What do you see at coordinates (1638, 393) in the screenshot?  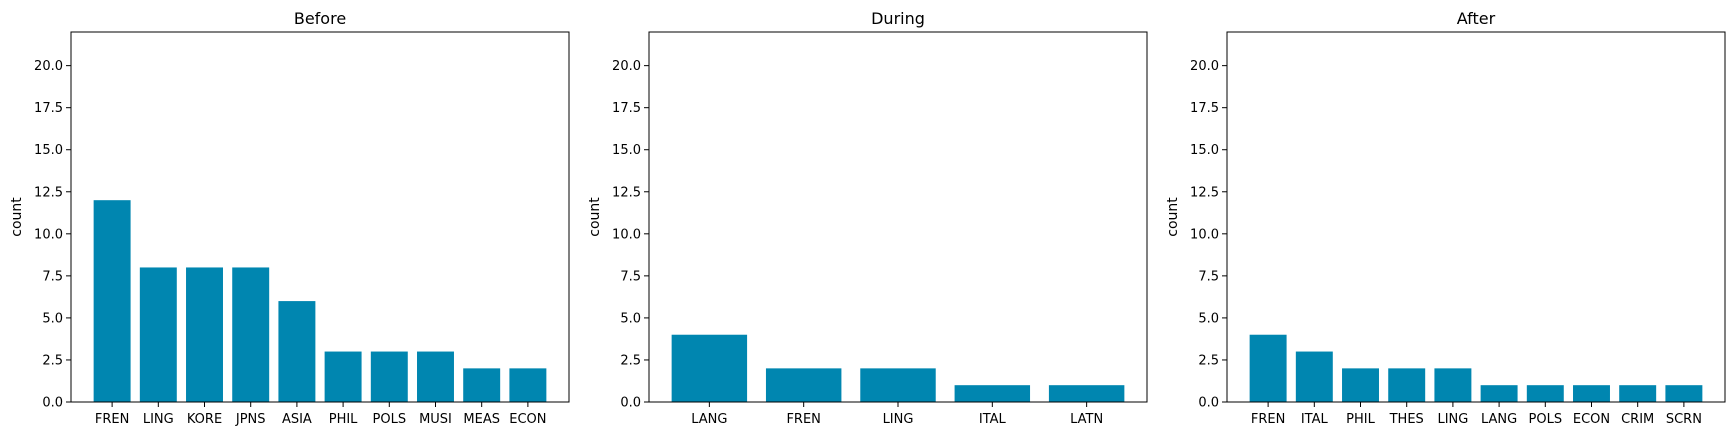 I see `bar-crim` at bounding box center [1638, 393].